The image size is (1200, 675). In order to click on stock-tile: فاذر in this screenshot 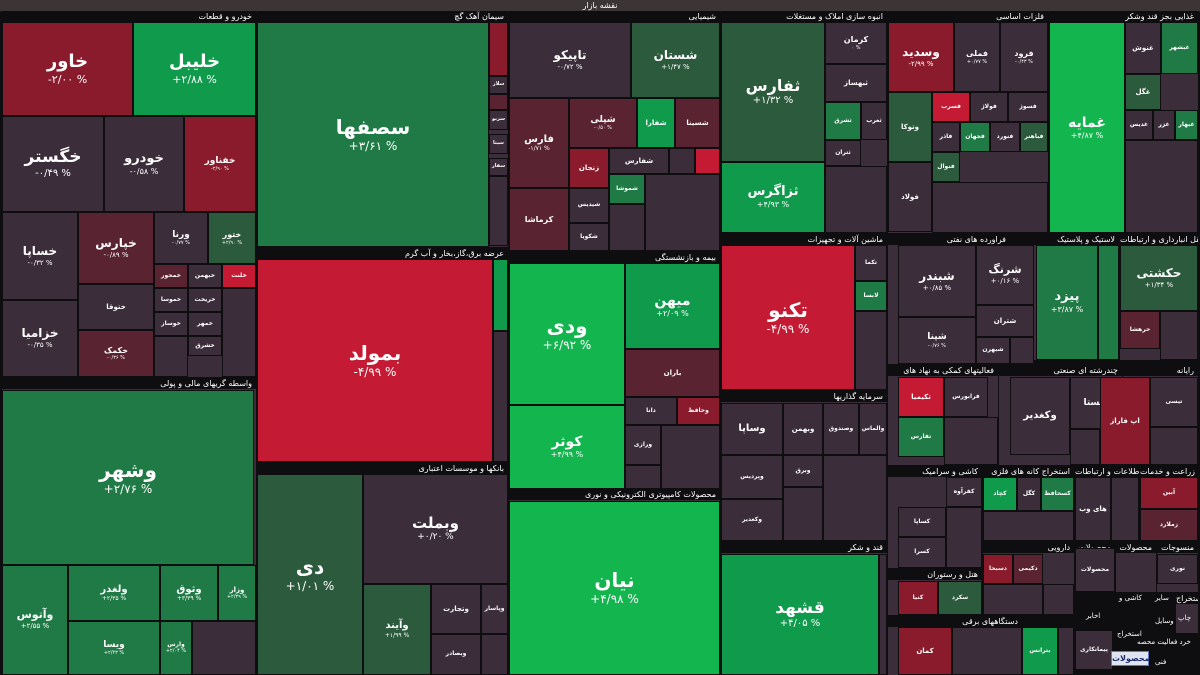, I will do `click(946, 137)`.